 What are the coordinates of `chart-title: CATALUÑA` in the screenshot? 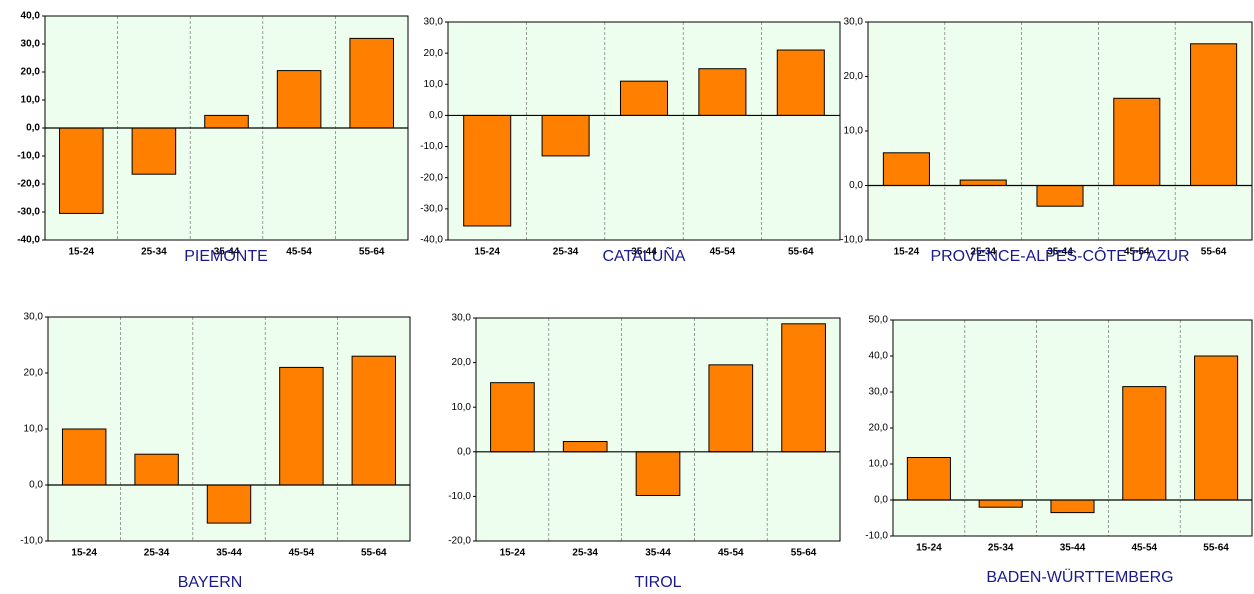 It's located at (644, 255).